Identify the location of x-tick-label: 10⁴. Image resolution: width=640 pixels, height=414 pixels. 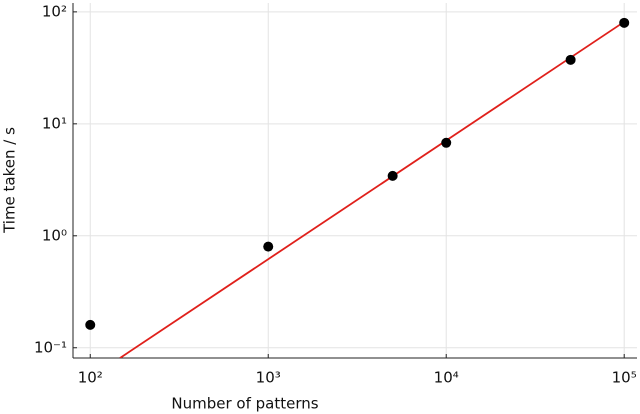
(446, 378).